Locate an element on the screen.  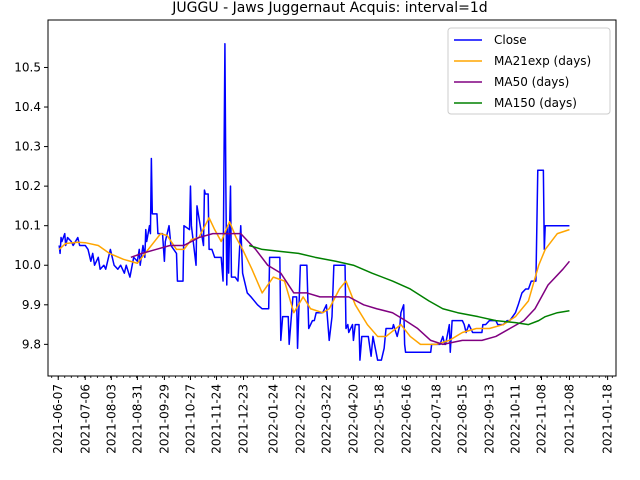
x-tick-label: 2021-01-18 is located at coordinates (608, 419).